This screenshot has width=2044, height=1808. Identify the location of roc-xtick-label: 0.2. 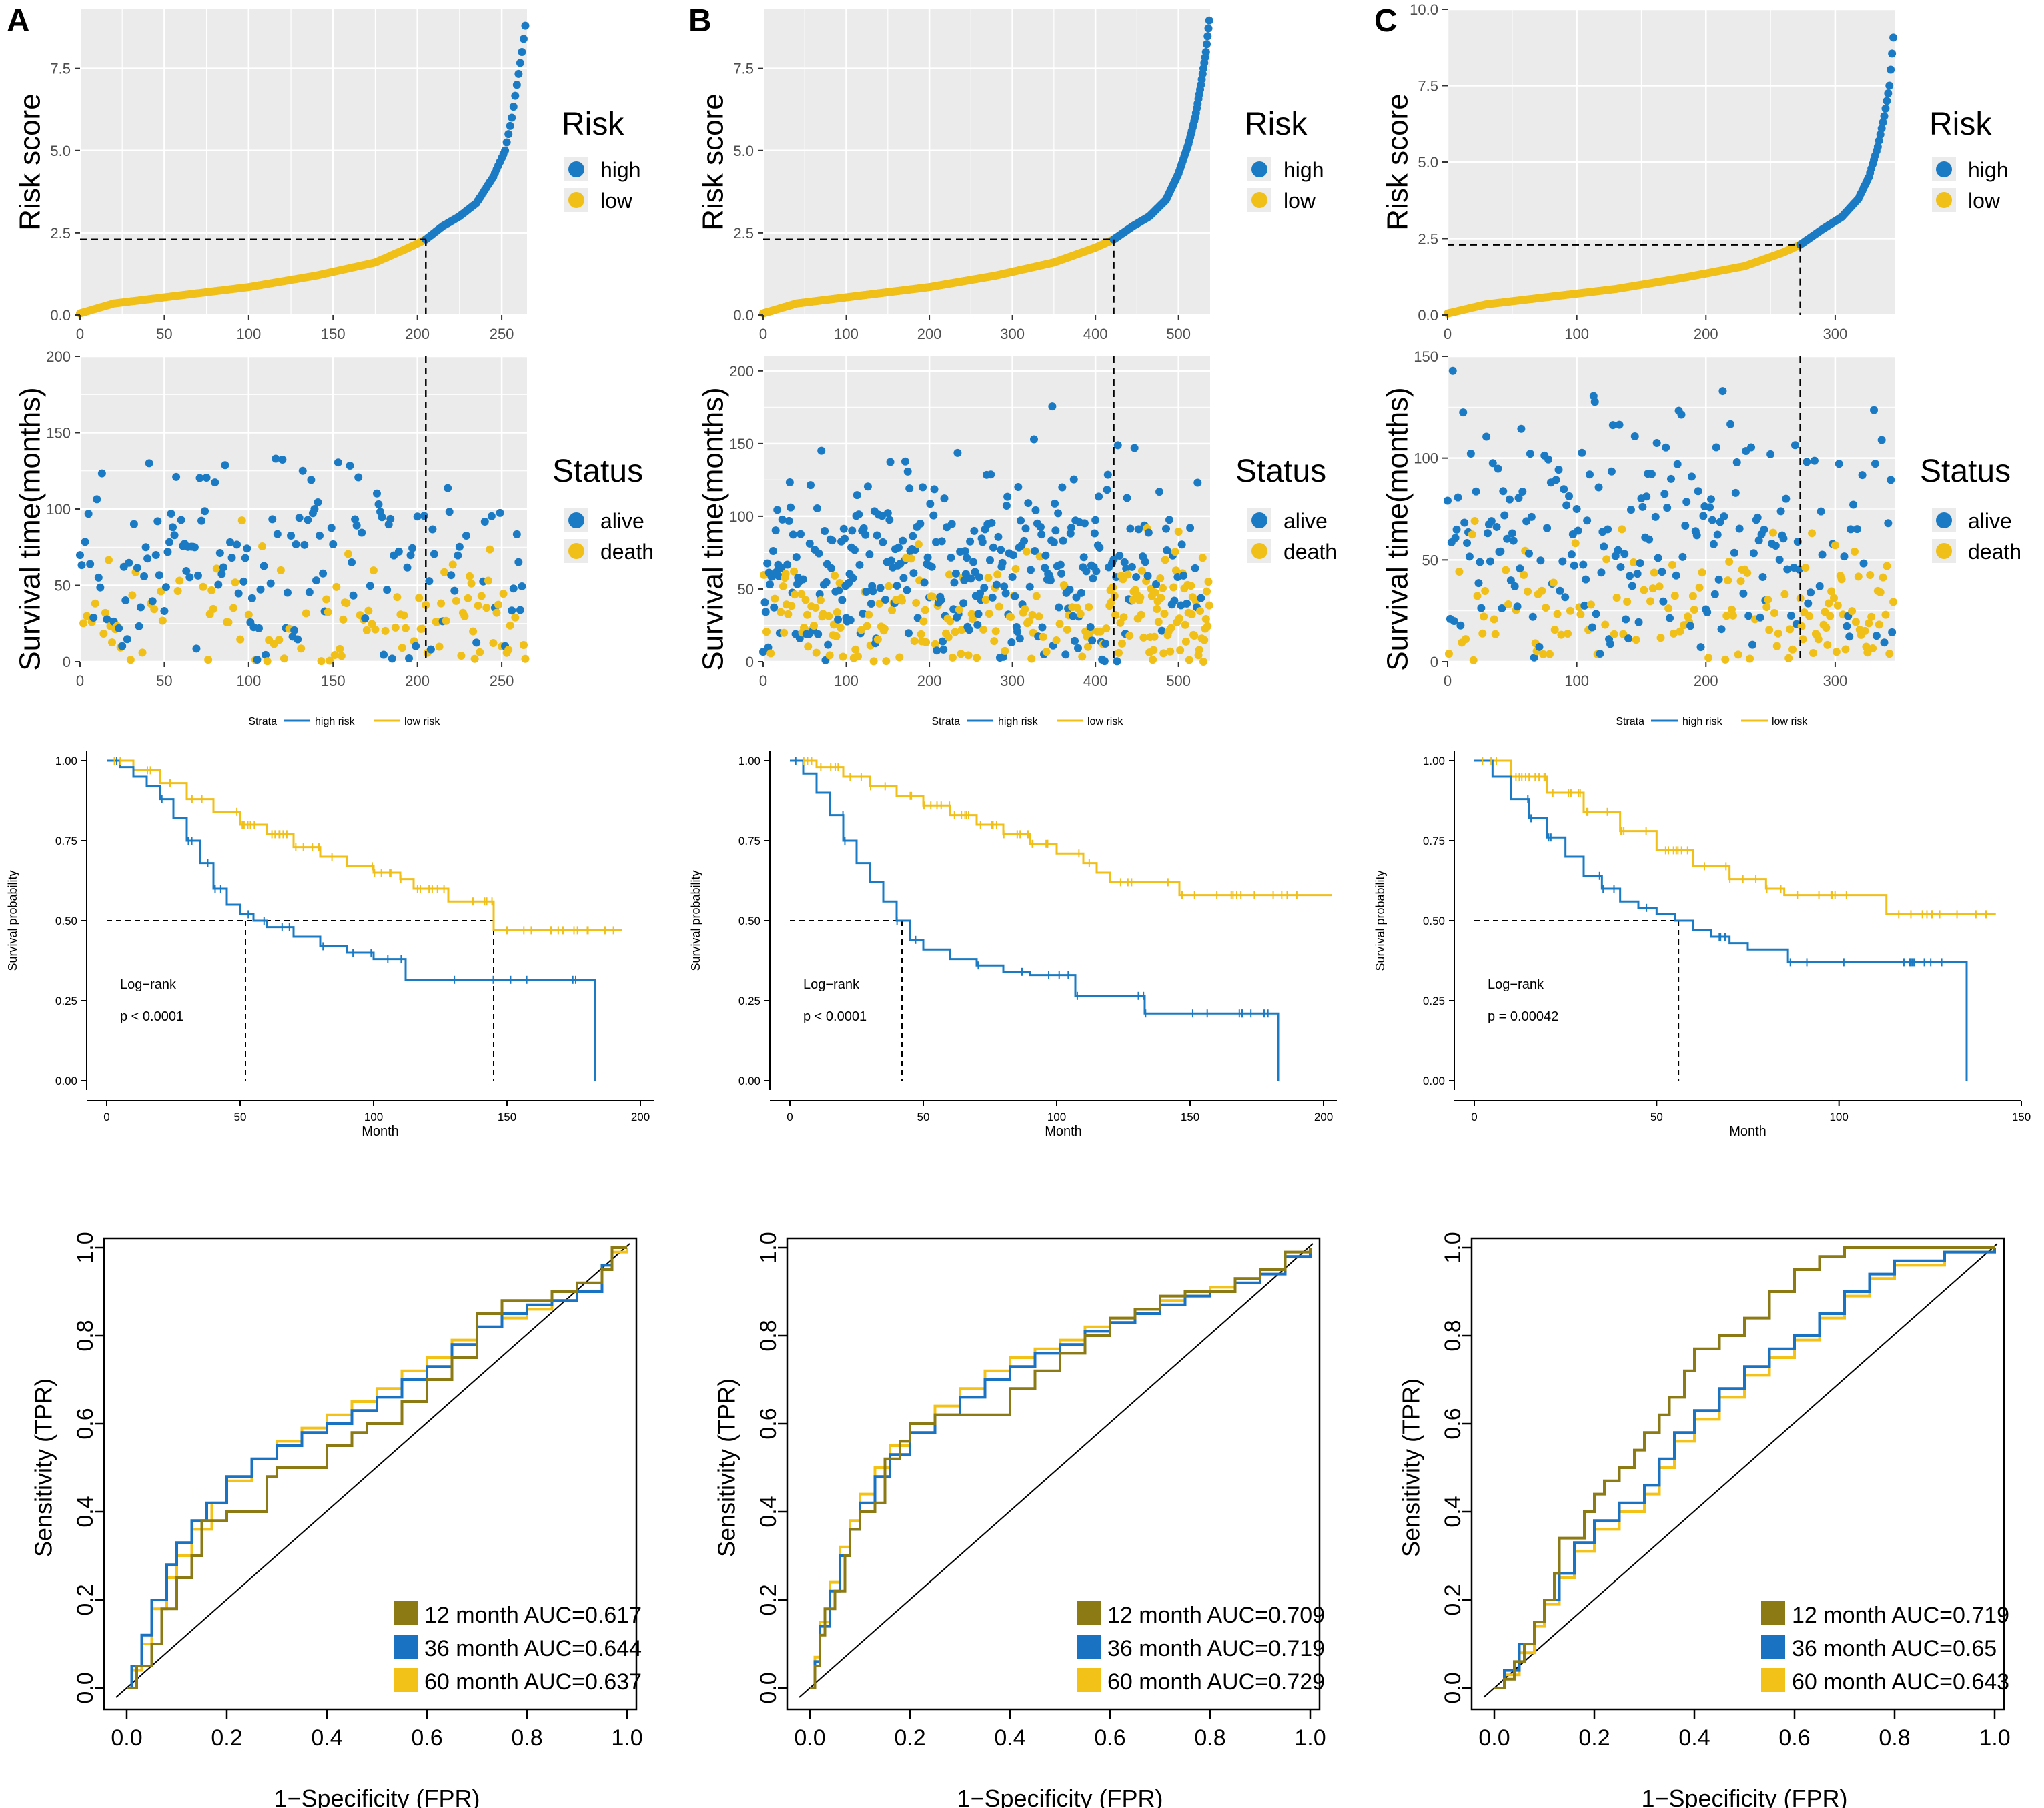
(226, 1738).